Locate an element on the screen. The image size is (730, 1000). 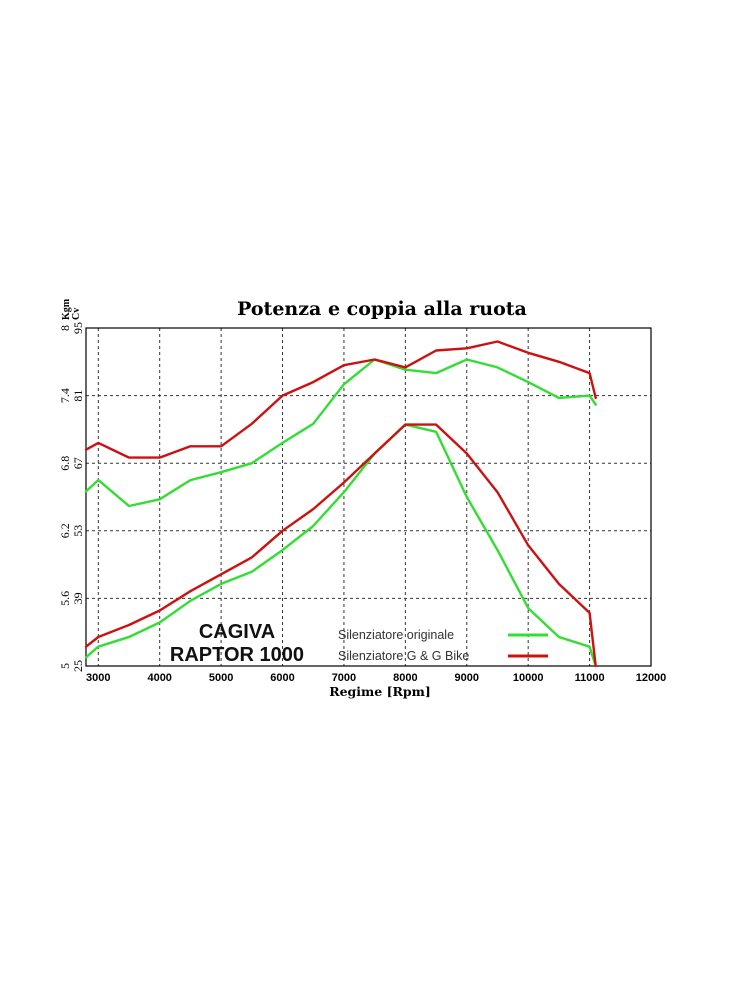
y-tick-label-cv: 95 is located at coordinates (78, 328).